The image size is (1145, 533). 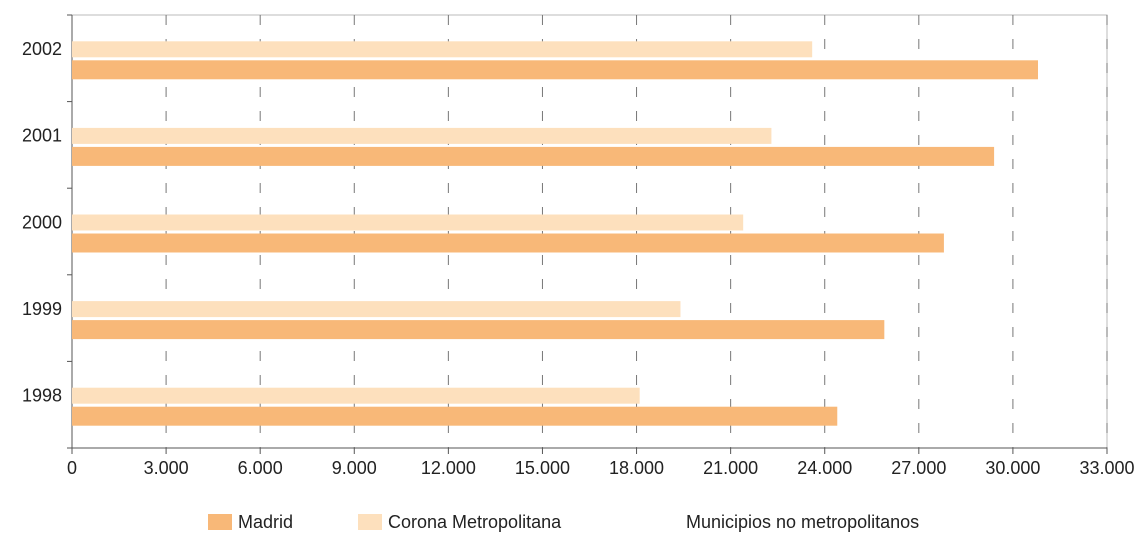 What do you see at coordinates (636, 468) in the screenshot?
I see `x-tick-label: 18.000` at bounding box center [636, 468].